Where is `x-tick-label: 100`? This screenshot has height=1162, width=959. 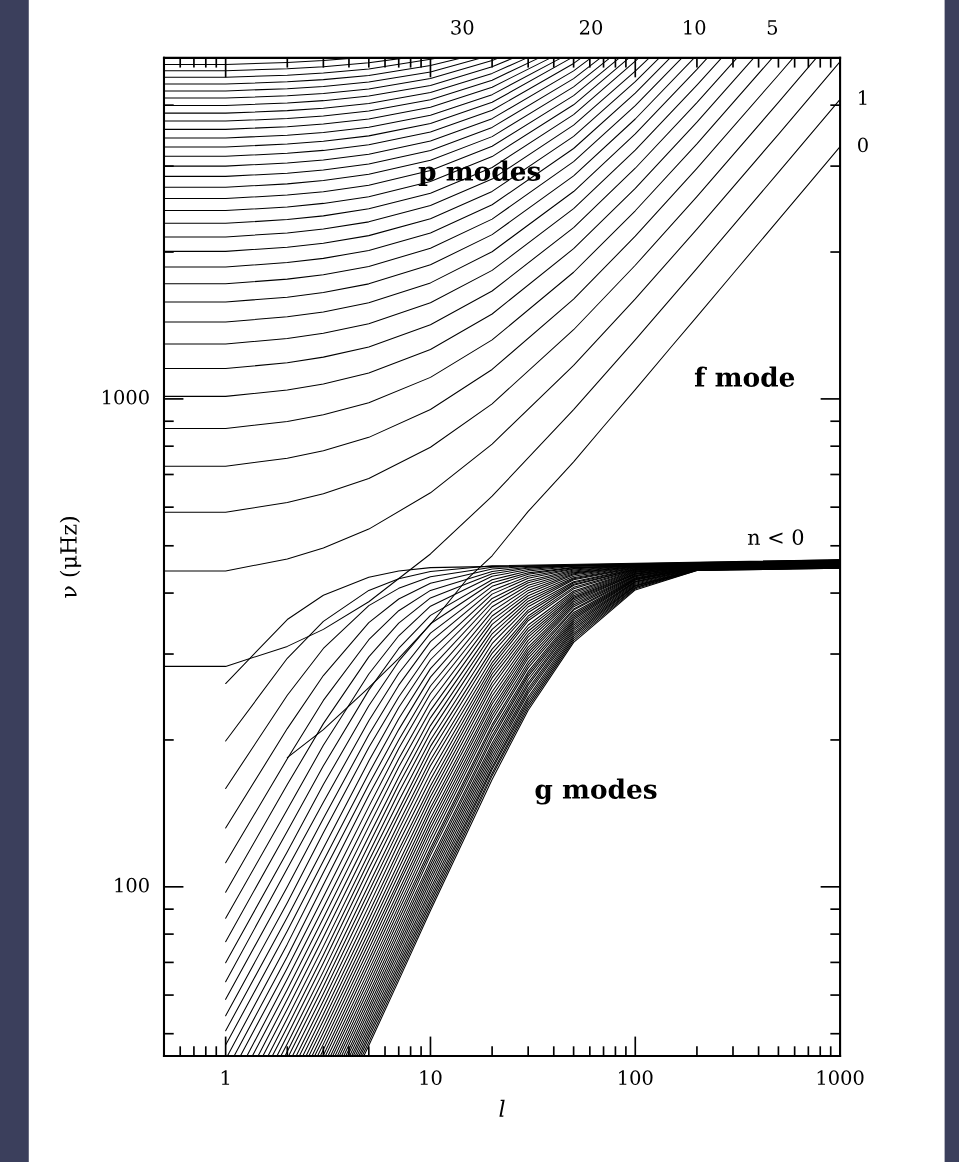
x-tick-label: 100 is located at coordinates (636, 1077).